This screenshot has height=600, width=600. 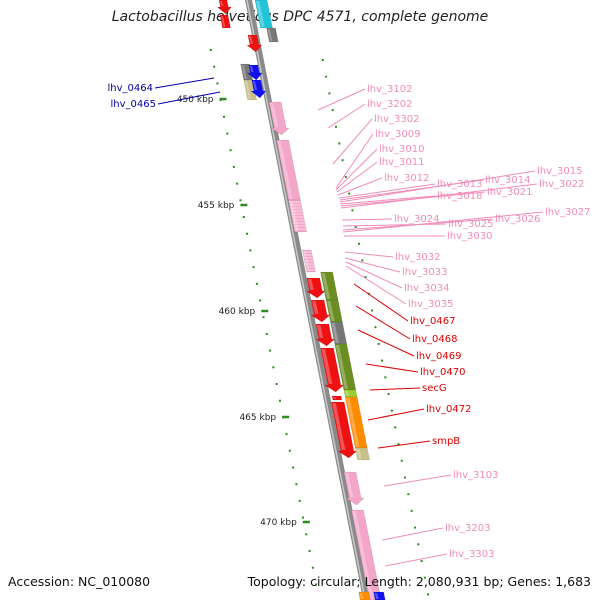 I want to click on gene-red-top-3-shape, so click(x=254, y=43).